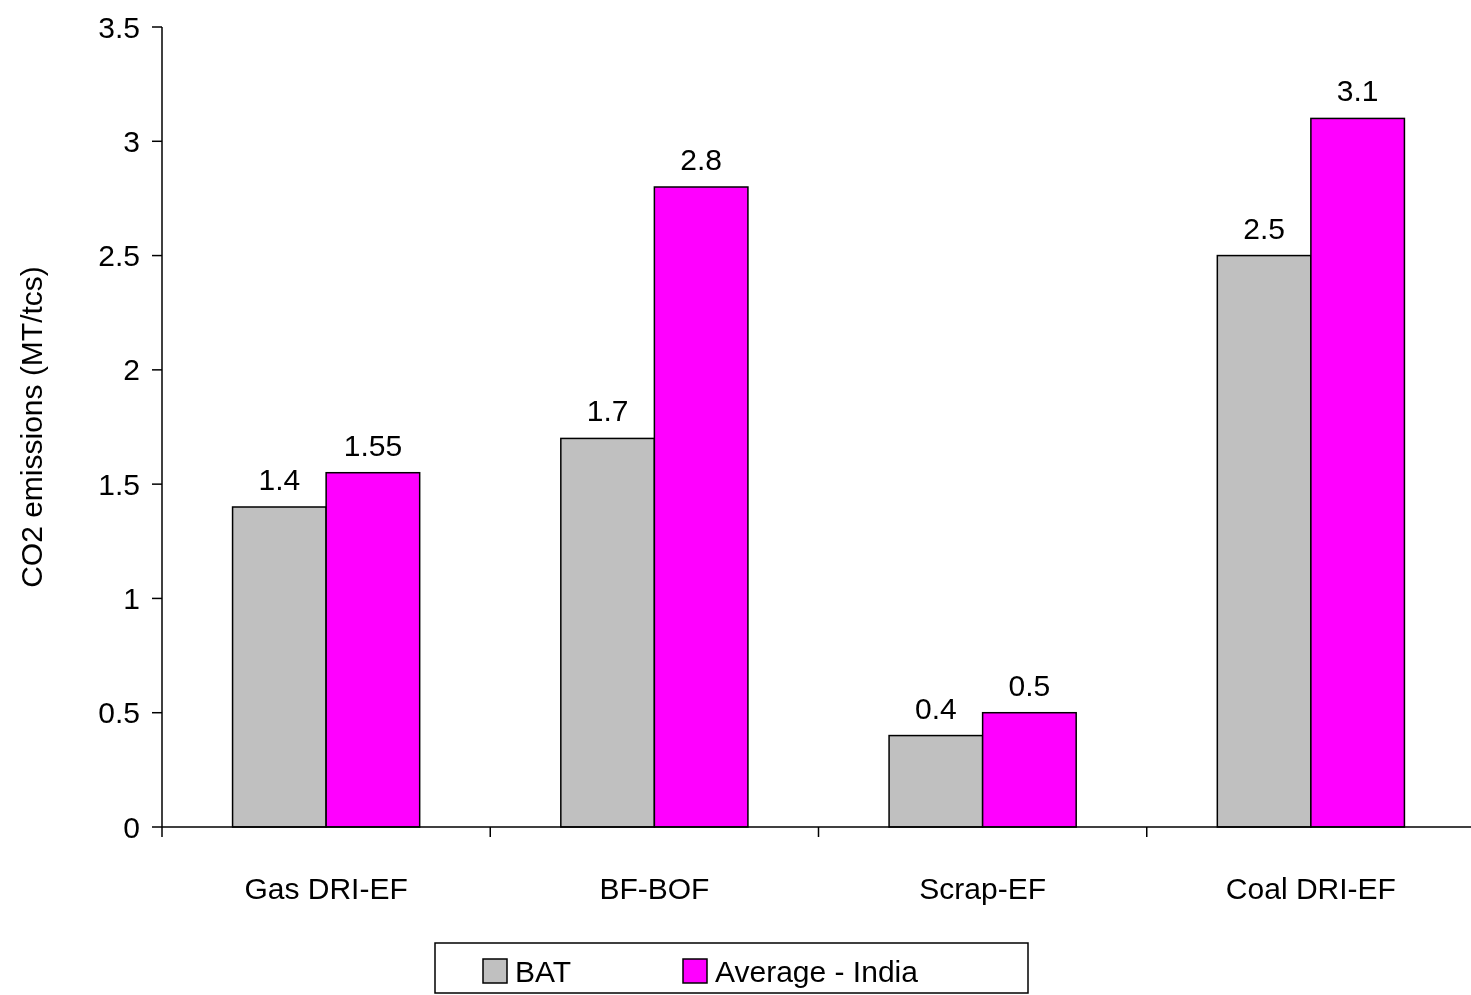 The image size is (1471, 995). Describe the element at coordinates (1357, 91) in the screenshot. I see `data-label: 3.1` at that location.